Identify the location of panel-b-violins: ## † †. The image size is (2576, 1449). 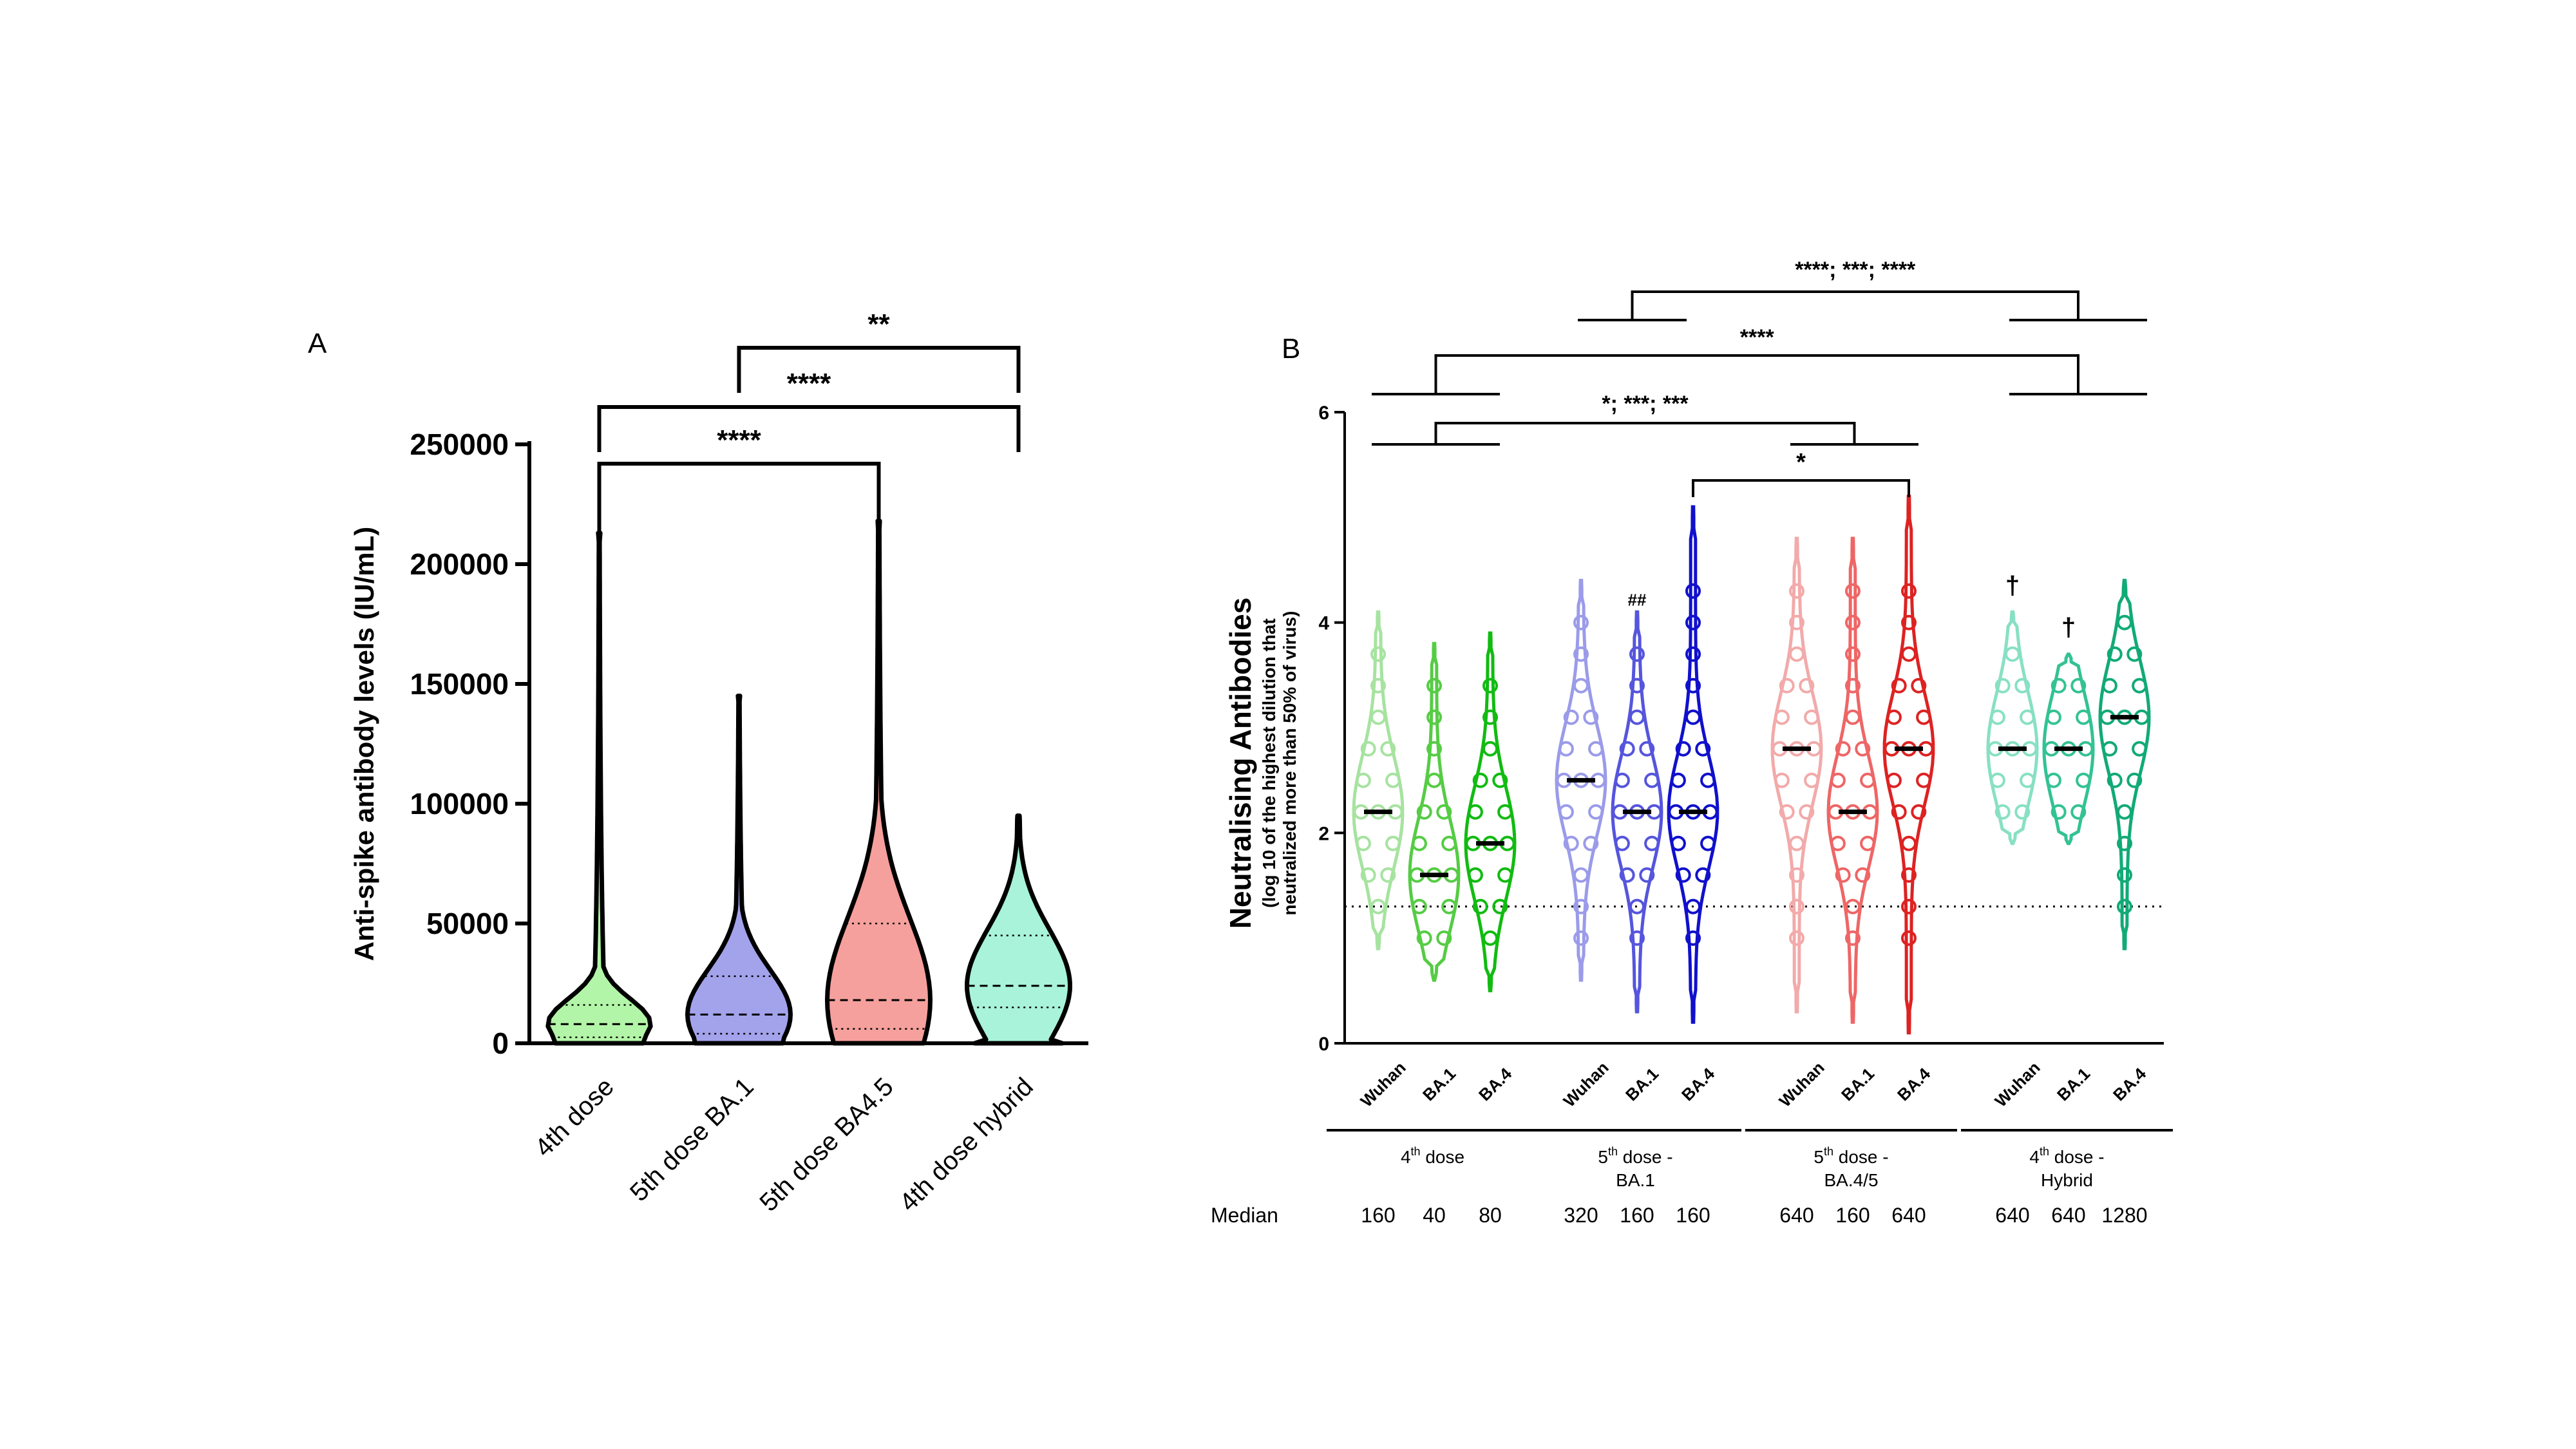
(1752, 765).